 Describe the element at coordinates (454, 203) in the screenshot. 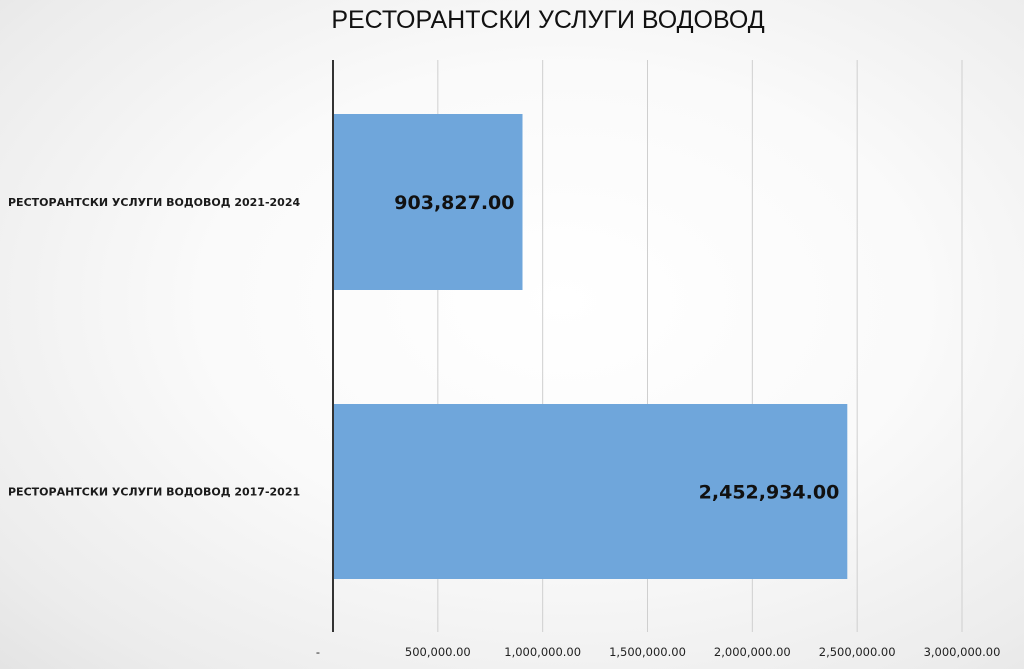

I see `data-label: 903,827.00` at that location.